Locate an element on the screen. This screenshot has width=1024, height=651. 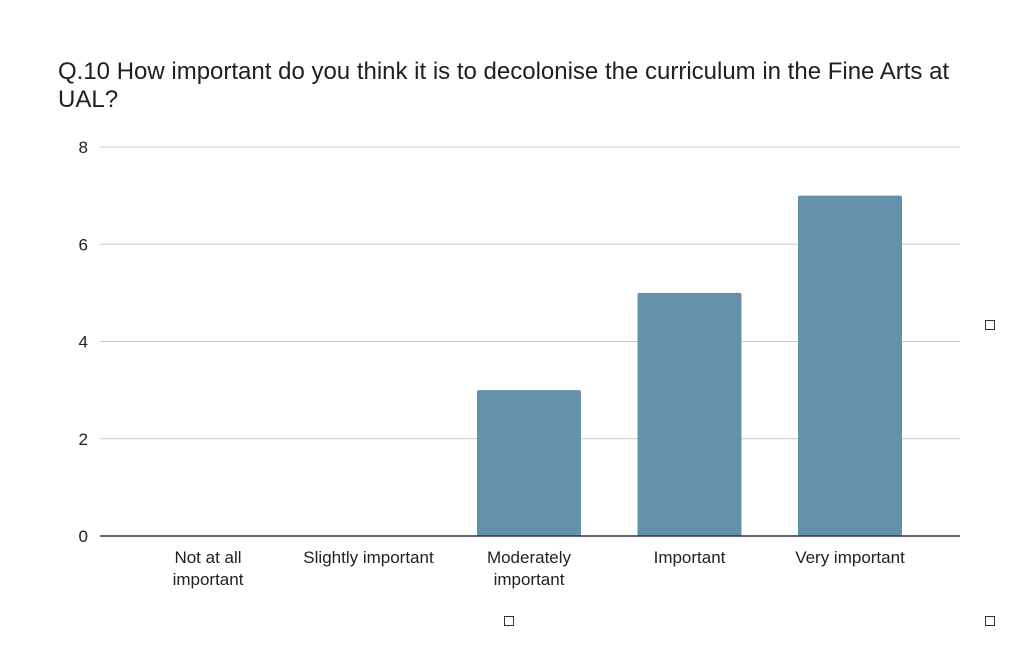
x-category-label: Not at all important is located at coordinates (208, 568).